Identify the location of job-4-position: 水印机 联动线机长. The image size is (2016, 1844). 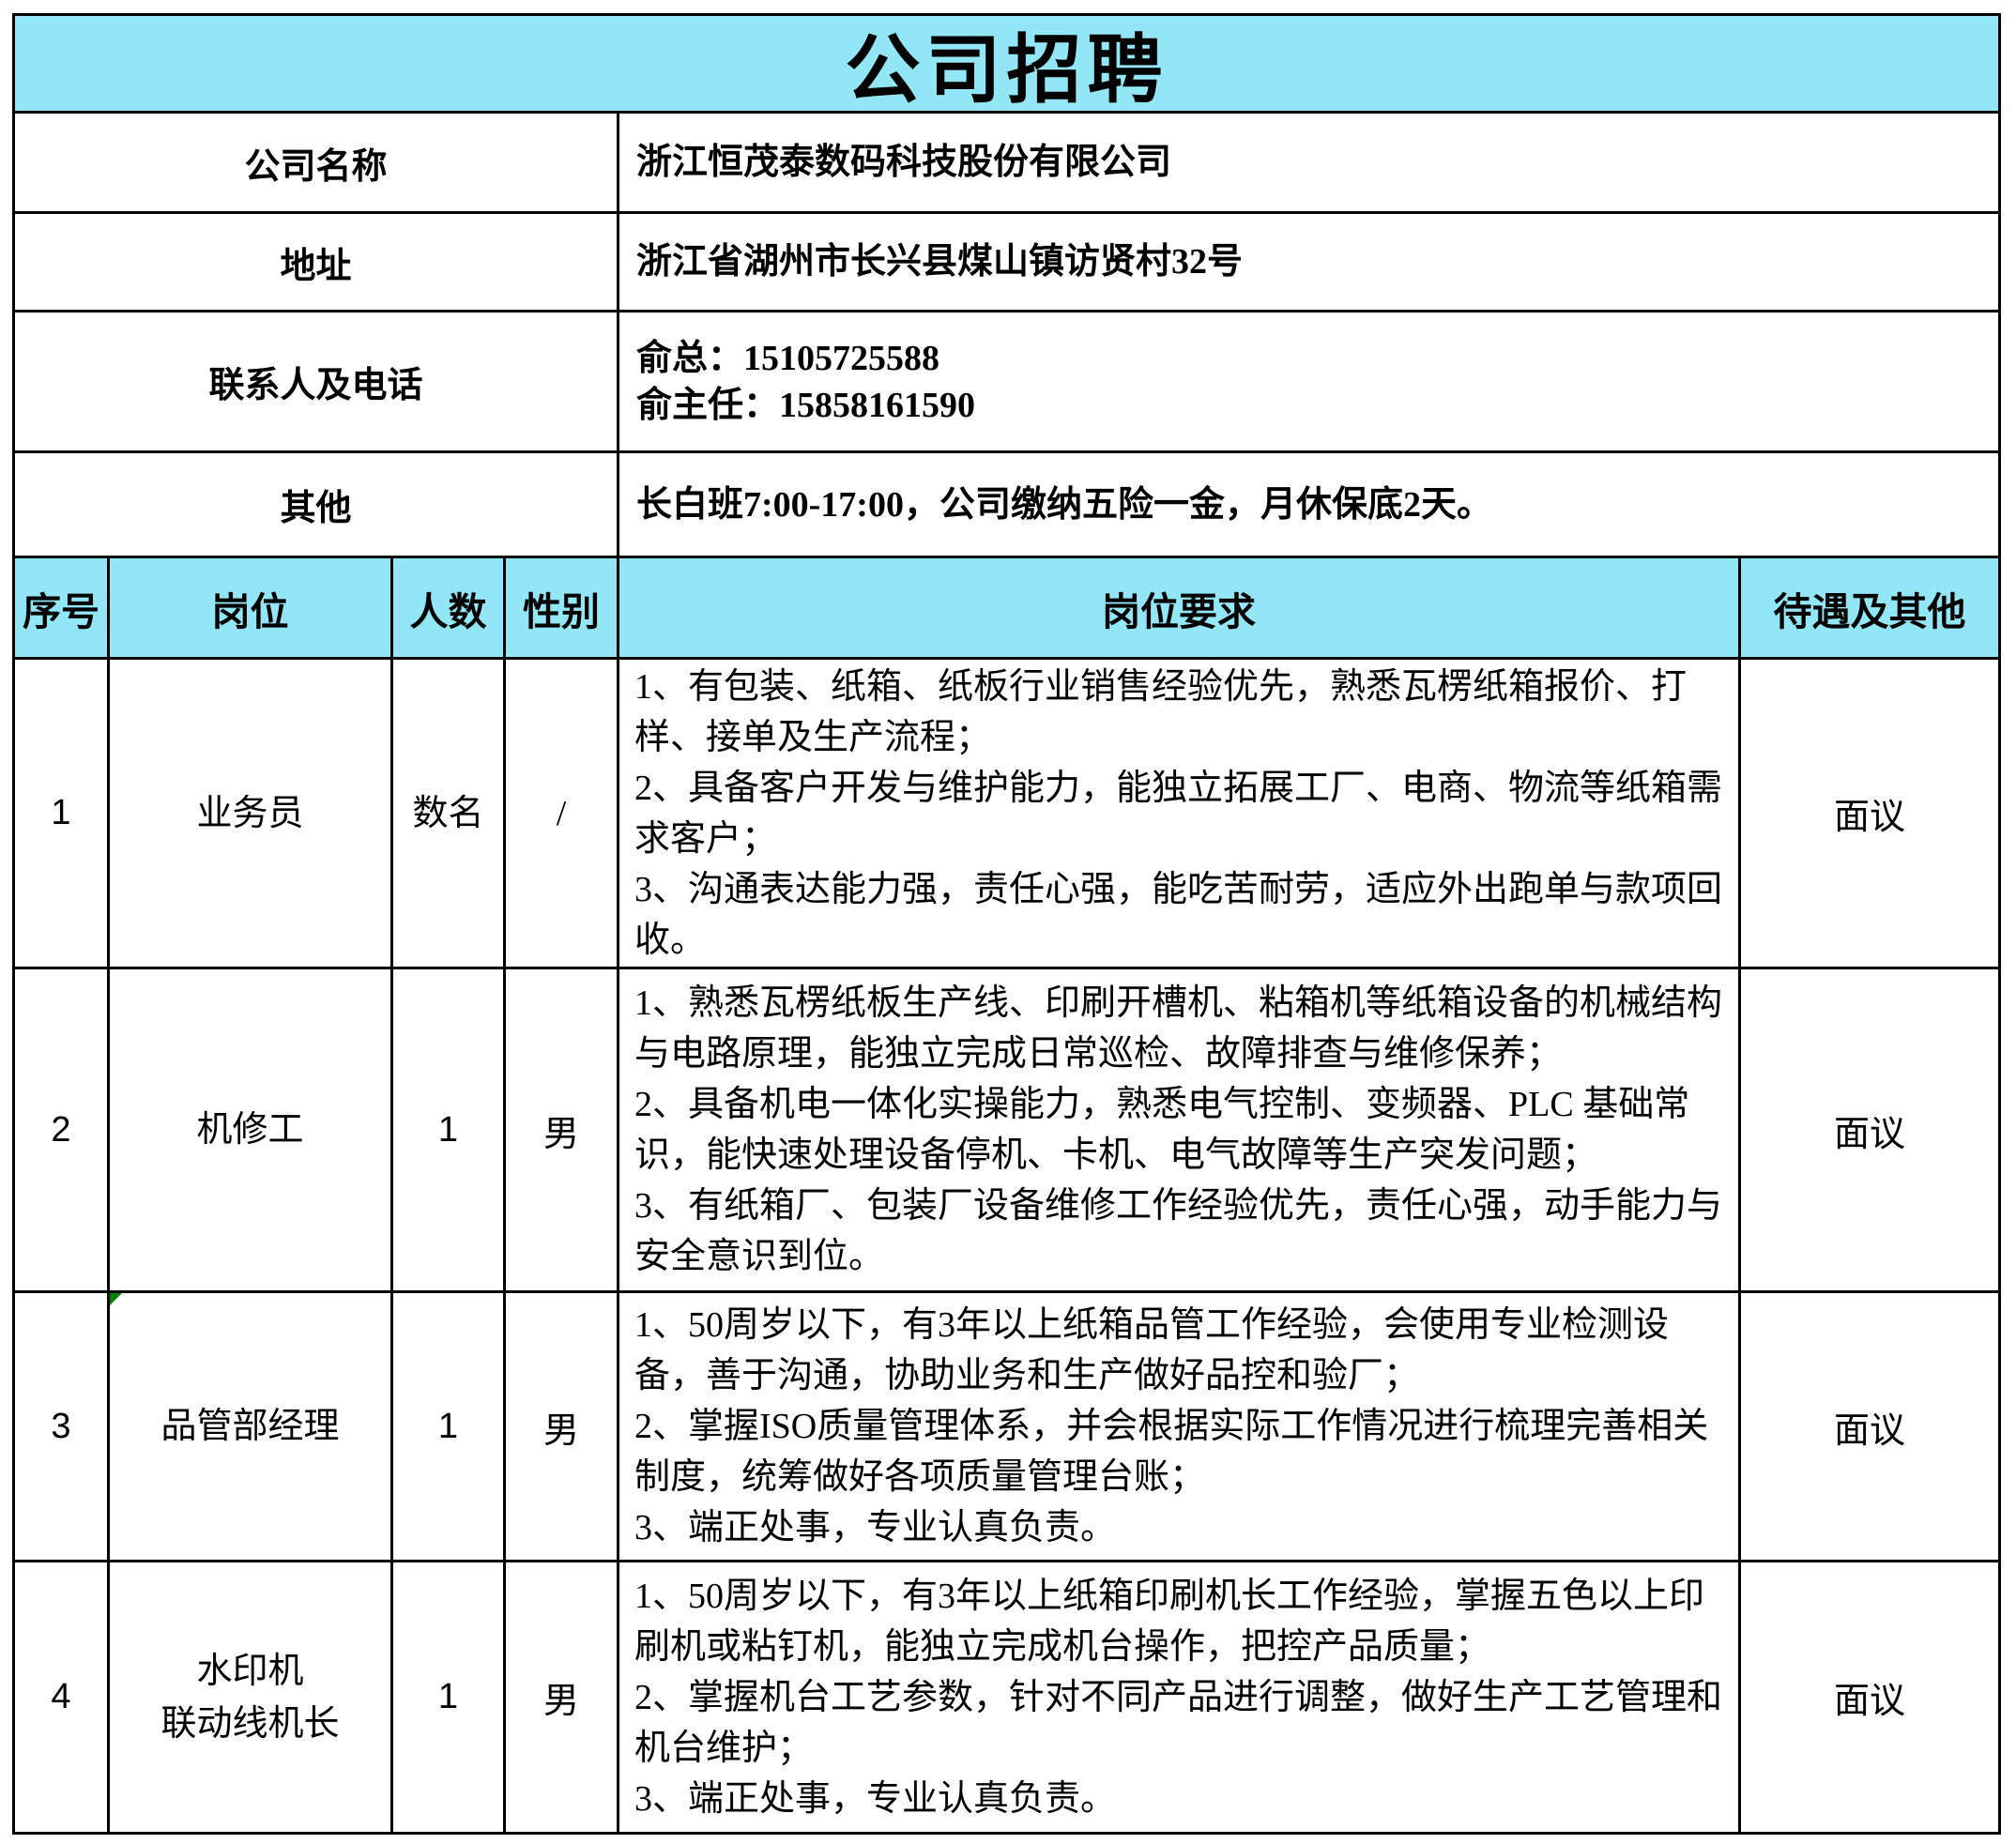
(250, 1697).